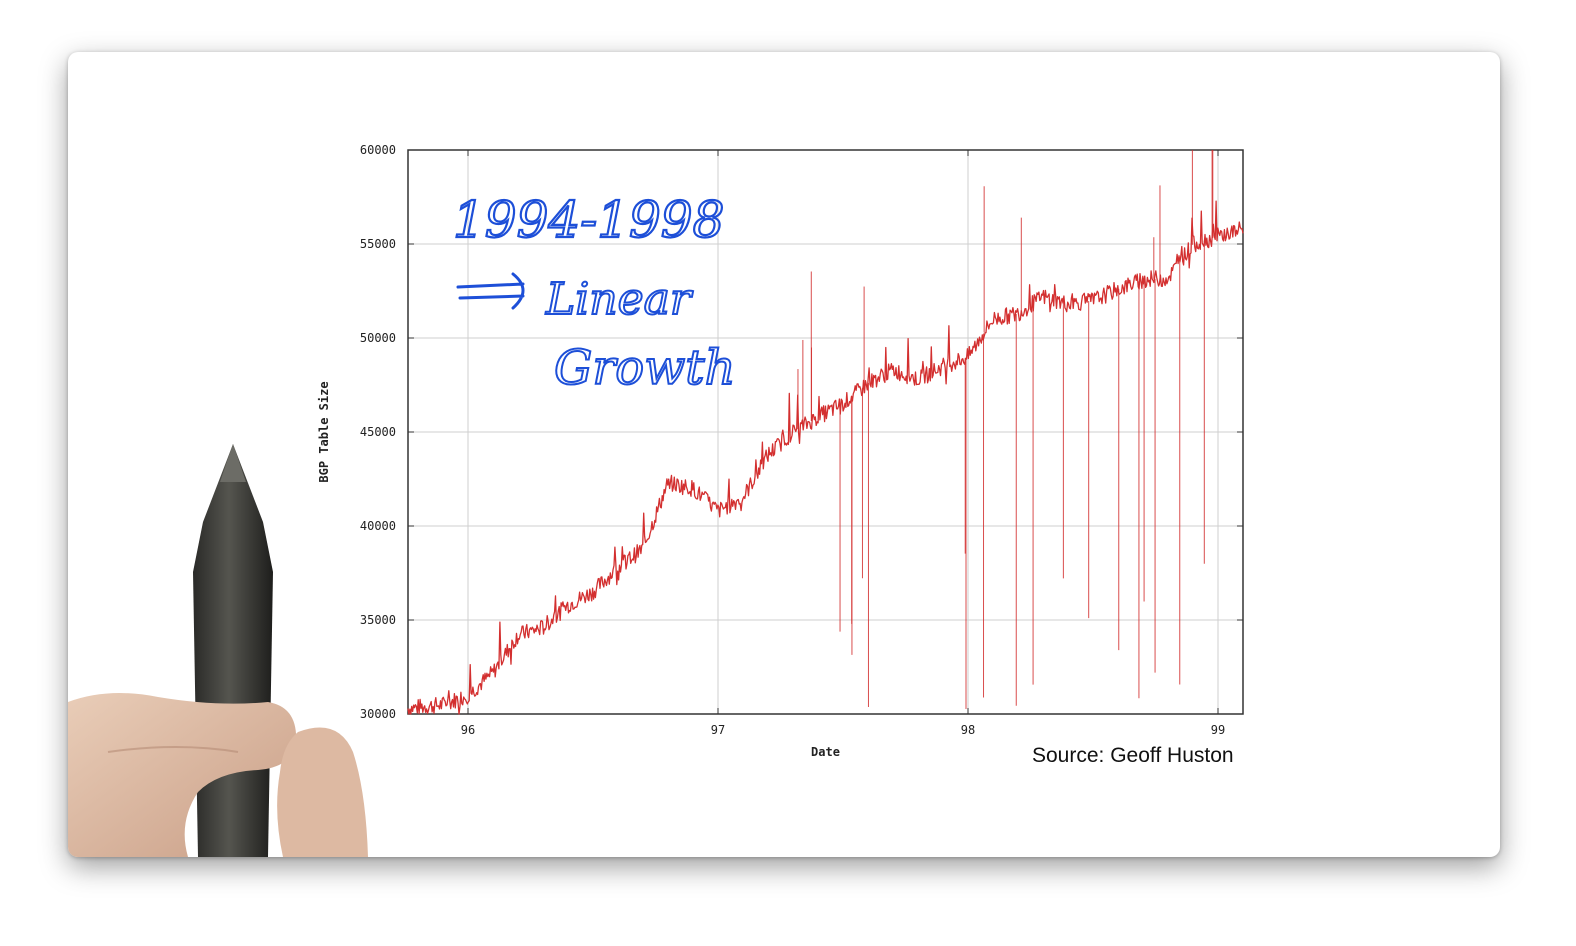 This screenshot has width=1576, height=946. What do you see at coordinates (619, 299) in the screenshot?
I see `annotation-linear: Linear` at bounding box center [619, 299].